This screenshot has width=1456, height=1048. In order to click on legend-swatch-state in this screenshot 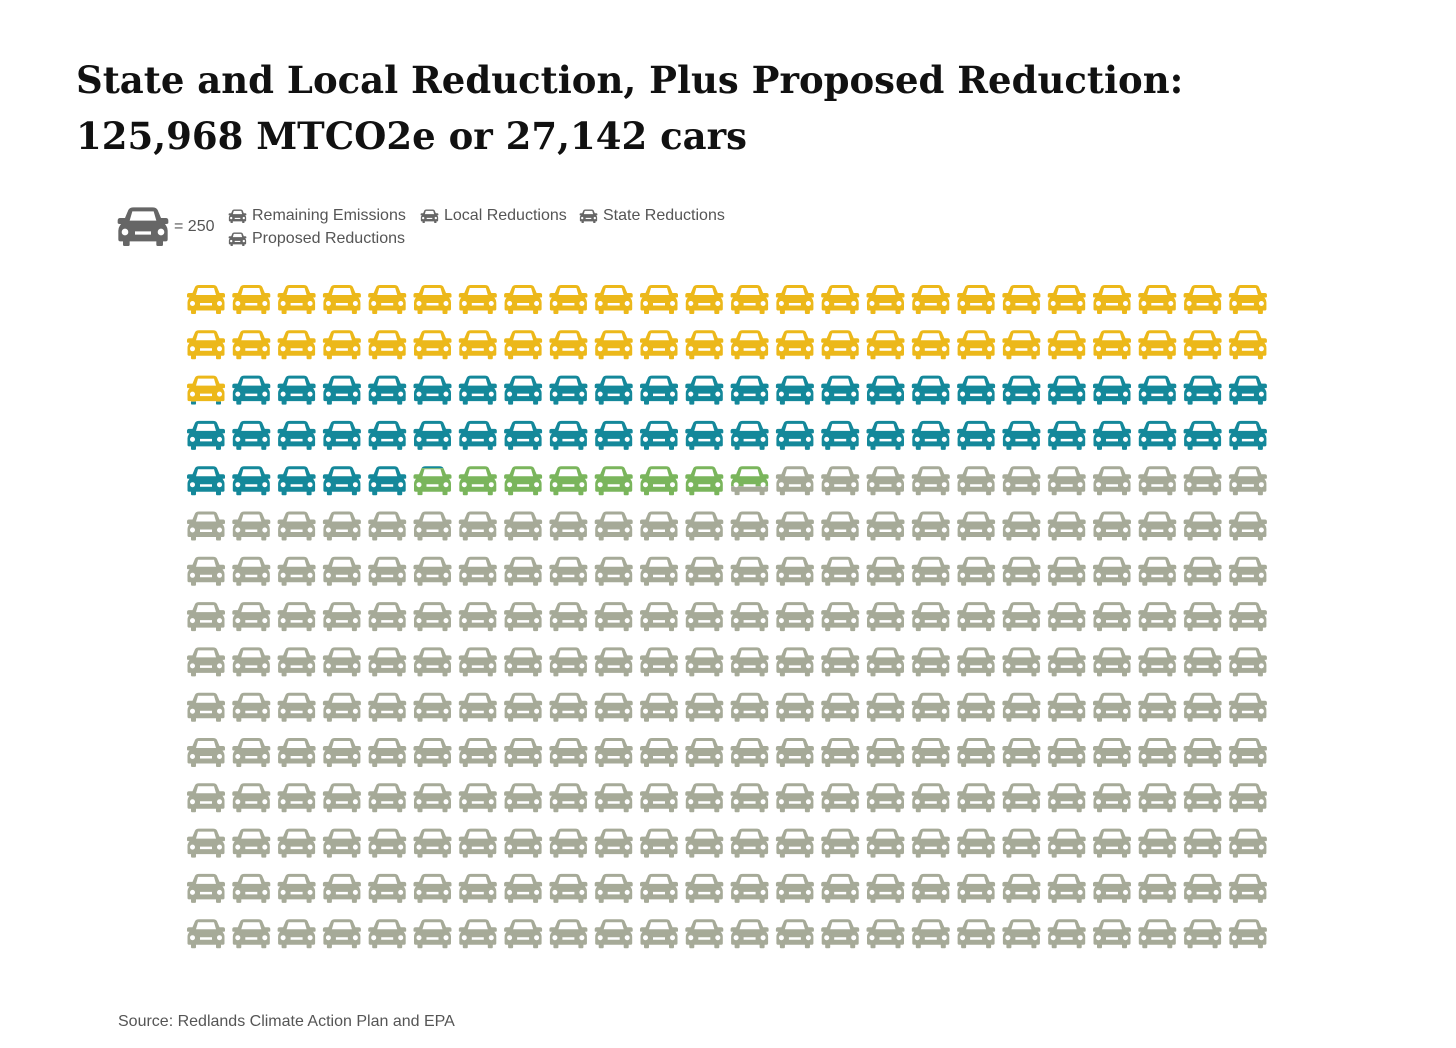, I will do `click(588, 216)`.